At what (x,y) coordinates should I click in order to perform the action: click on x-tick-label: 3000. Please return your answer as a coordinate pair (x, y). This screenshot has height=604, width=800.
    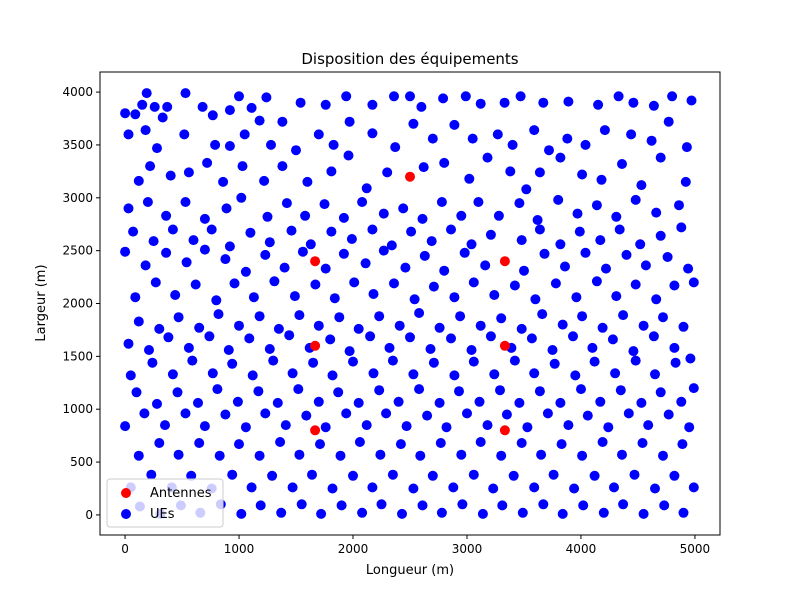
    Looking at the image, I should click on (467, 549).